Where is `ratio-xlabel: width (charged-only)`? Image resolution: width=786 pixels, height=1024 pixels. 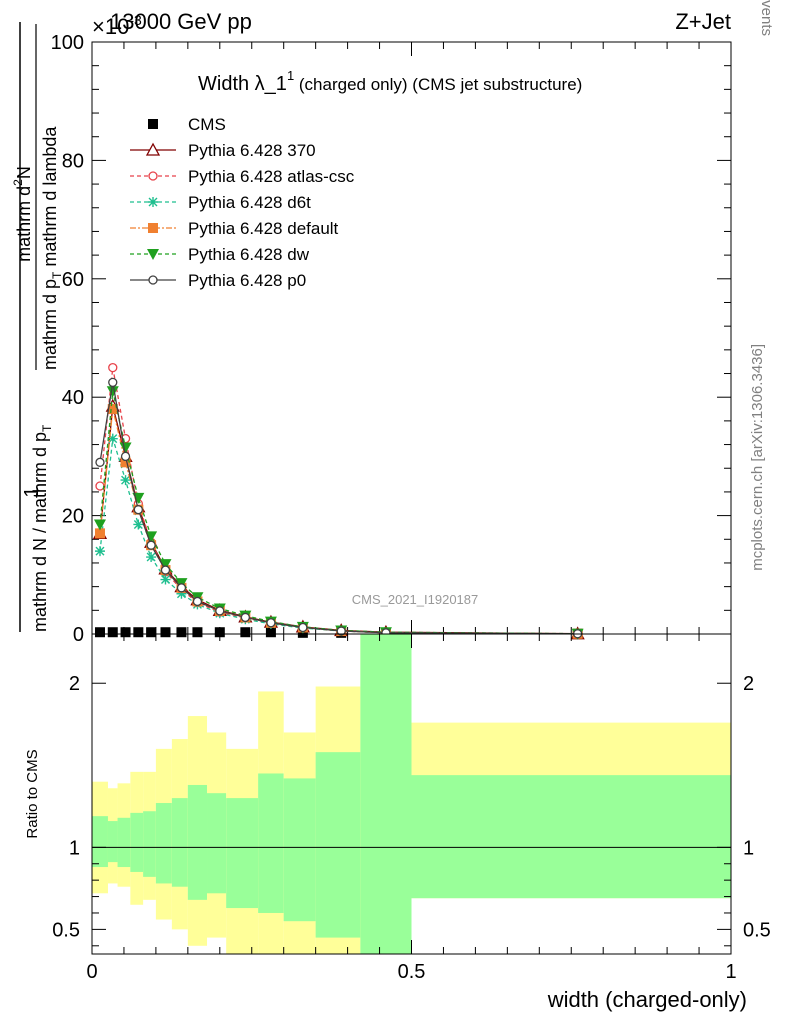 ratio-xlabel: width (charged-only) is located at coordinates (647, 999).